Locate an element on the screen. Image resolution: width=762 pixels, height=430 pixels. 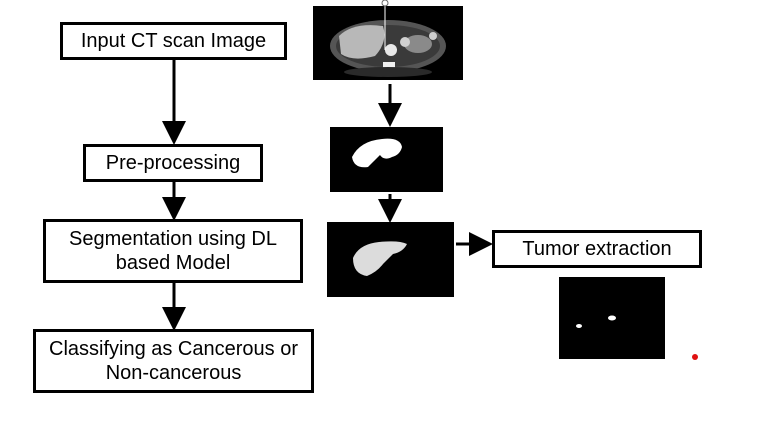
segmented-liver-image is located at coordinates (390, 259).